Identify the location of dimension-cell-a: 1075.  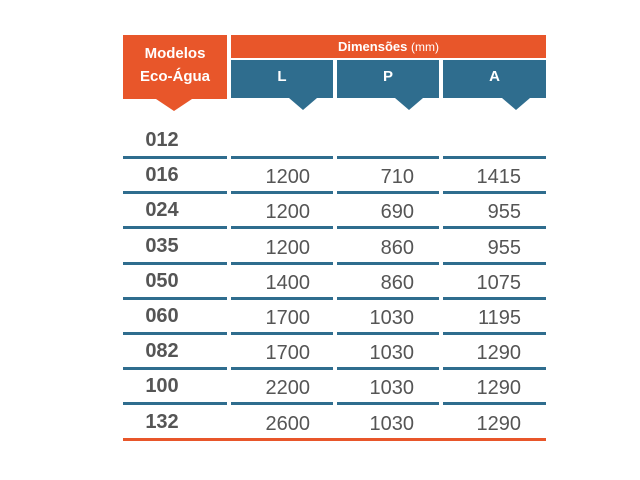
(499, 283).